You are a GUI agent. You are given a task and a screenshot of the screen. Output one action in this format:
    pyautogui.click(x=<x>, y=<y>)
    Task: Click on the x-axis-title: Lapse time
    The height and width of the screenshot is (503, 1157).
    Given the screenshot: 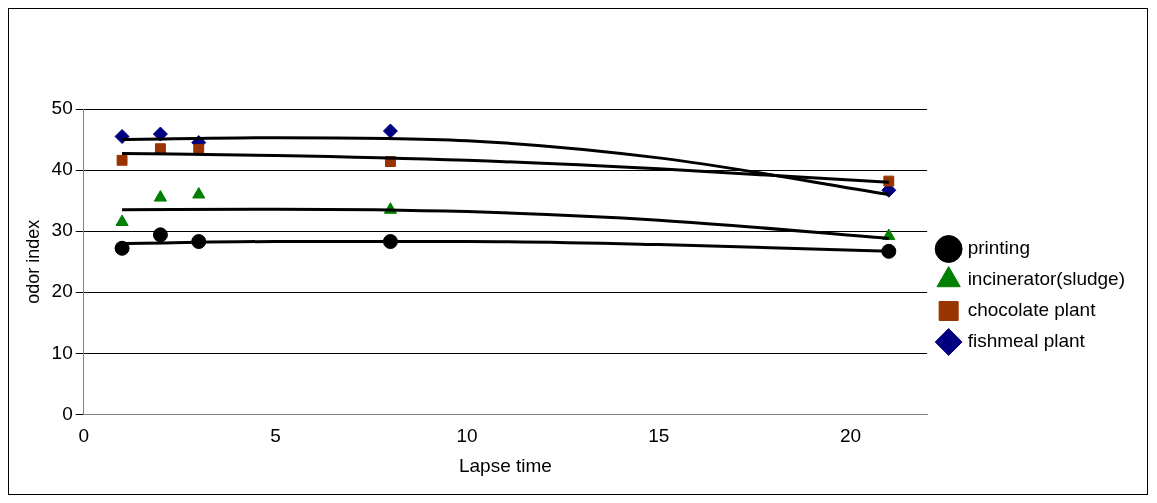 What is the action you would take?
    pyautogui.click(x=505, y=465)
    